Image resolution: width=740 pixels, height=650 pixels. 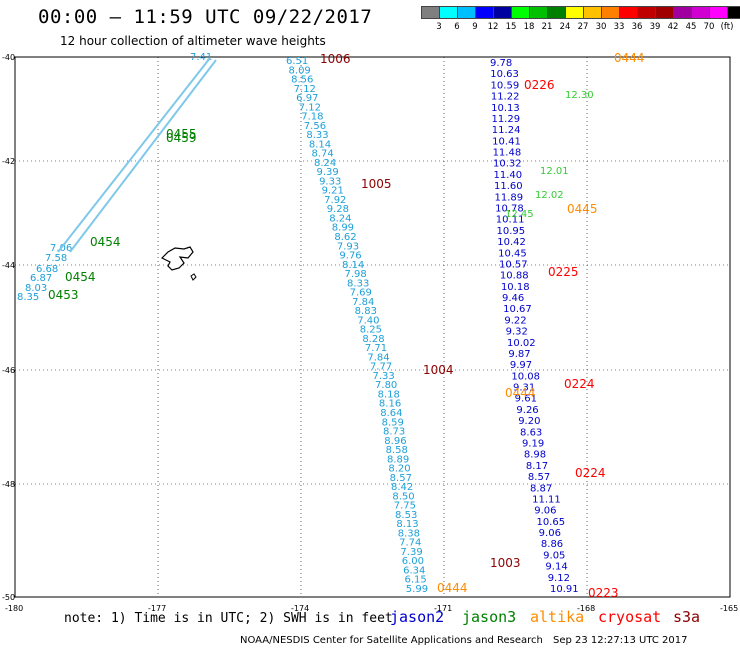 I want to click on wave-height-label: 8.17, so click(x=537, y=466).